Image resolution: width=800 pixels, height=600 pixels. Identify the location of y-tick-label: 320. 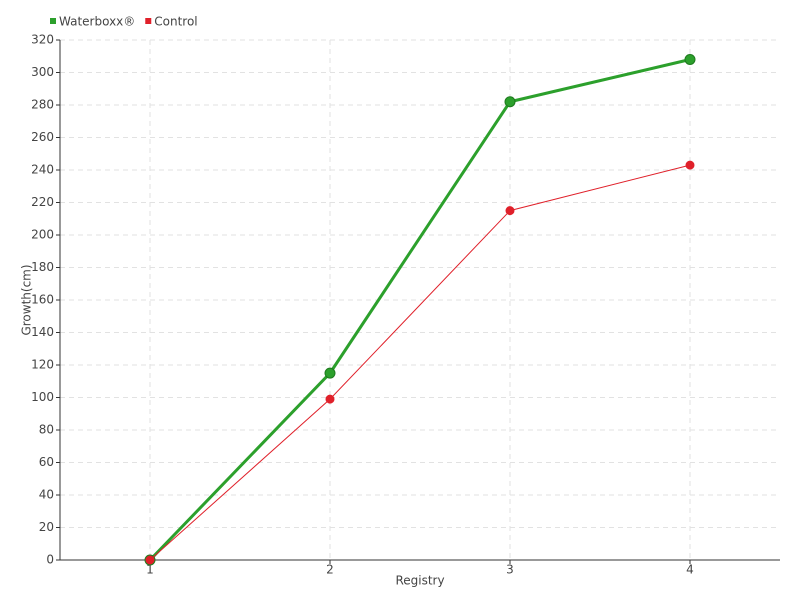
(42, 40).